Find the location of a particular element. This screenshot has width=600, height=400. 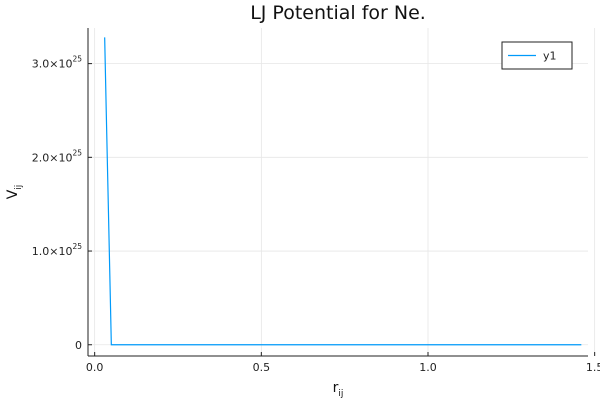

x-axis-label: rij is located at coordinates (338, 389).